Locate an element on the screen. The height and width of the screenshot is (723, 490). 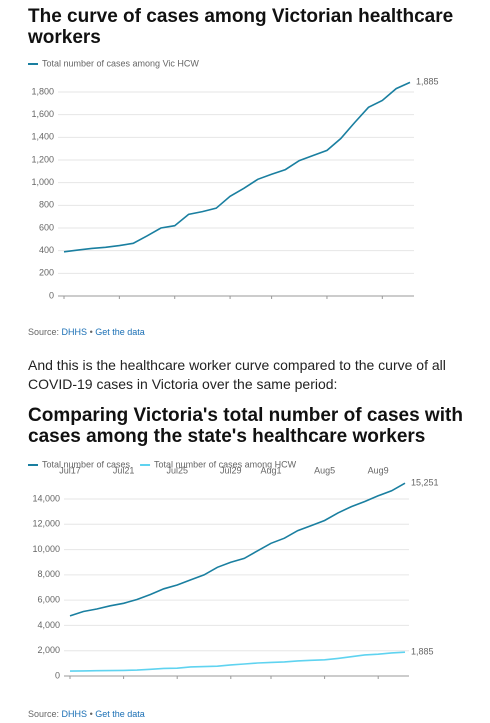
y-tick-label: 1,000 is located at coordinates (42, 182).